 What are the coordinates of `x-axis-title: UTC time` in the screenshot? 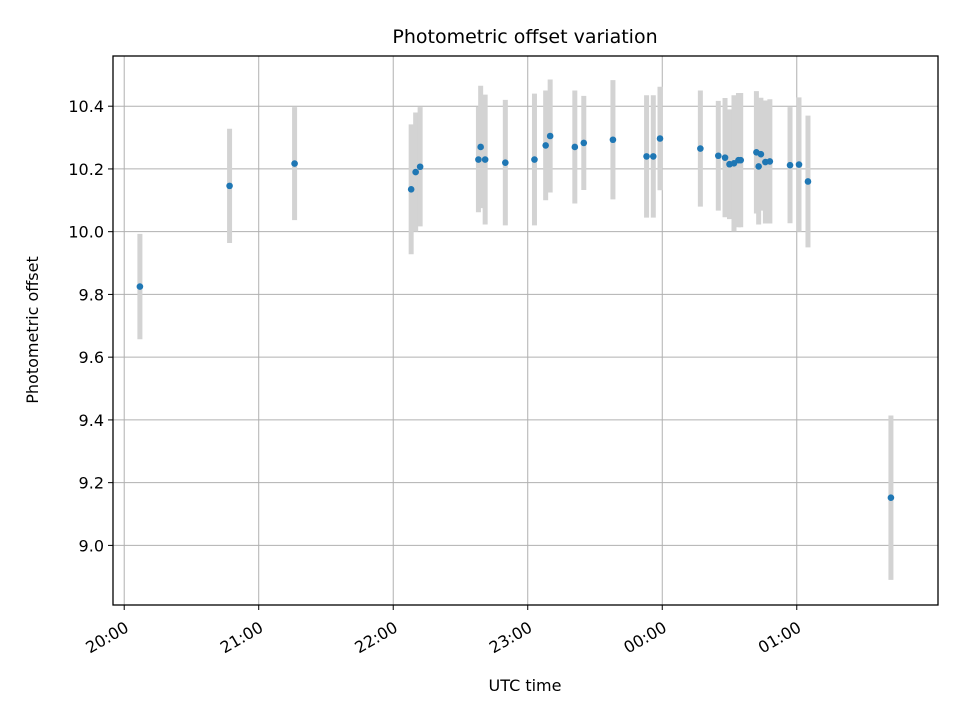 It's located at (525, 685).